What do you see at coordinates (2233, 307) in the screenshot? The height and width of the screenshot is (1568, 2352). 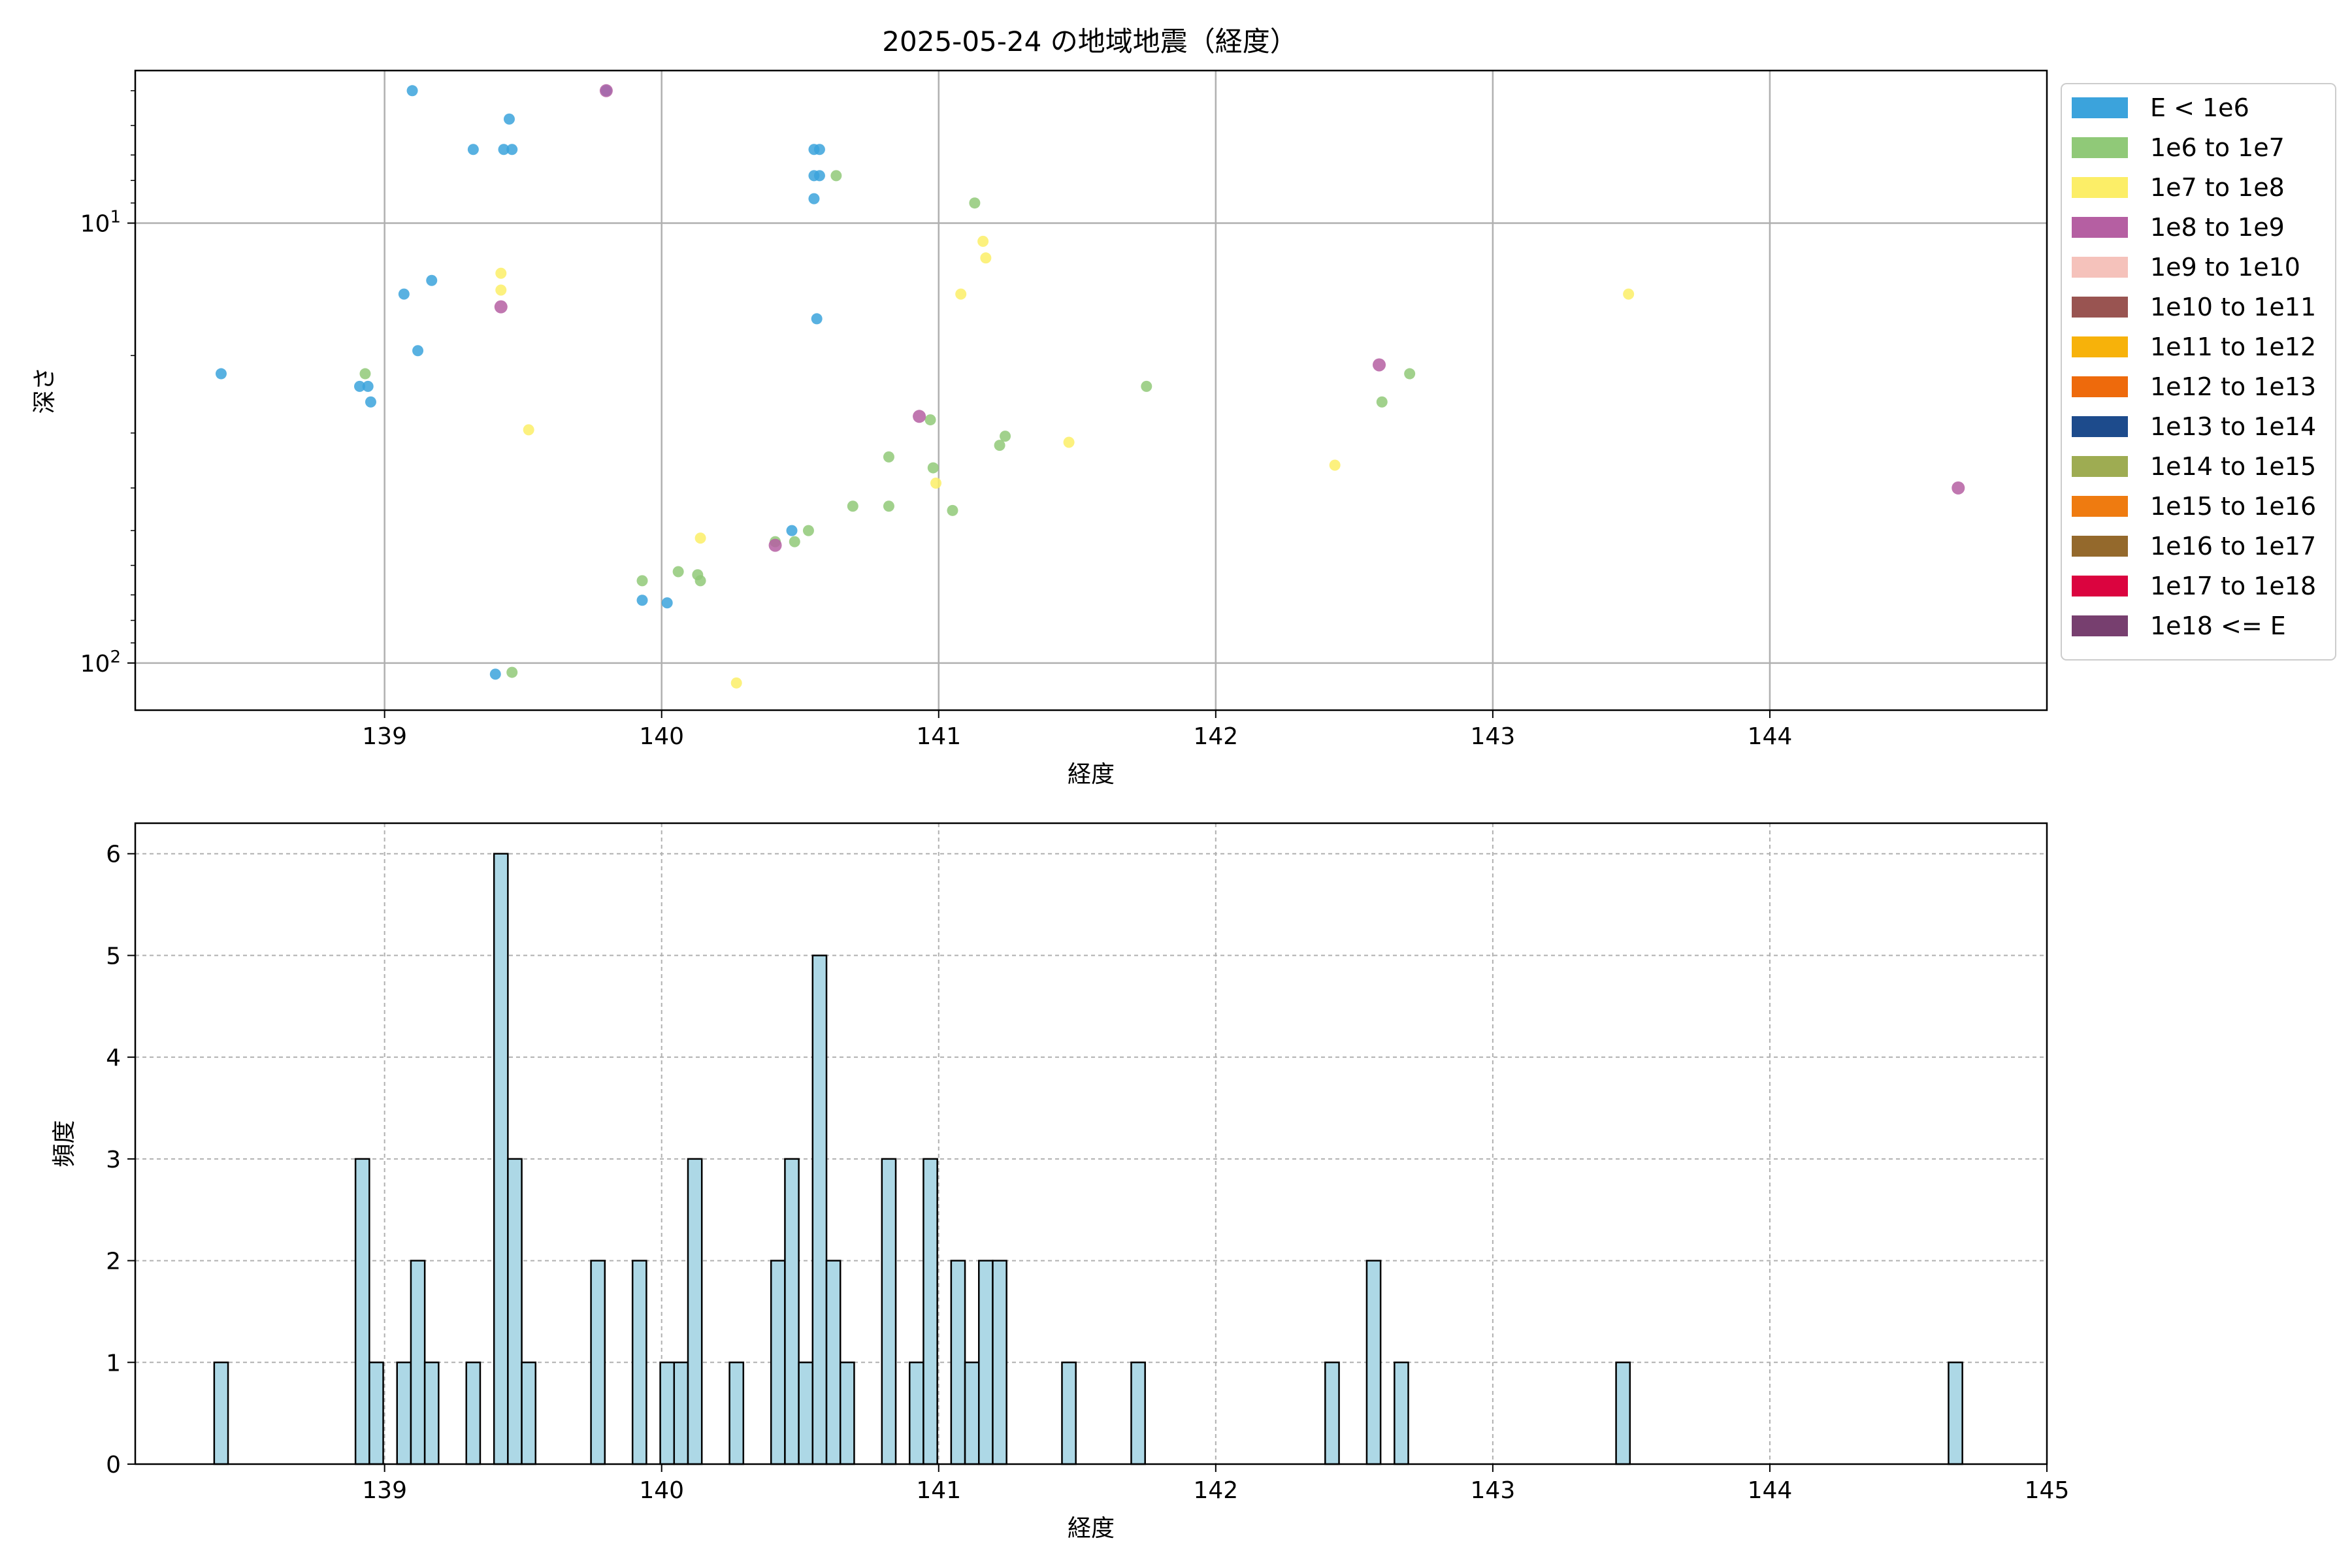 I see `legend-label: 1e10 to 1e11` at bounding box center [2233, 307].